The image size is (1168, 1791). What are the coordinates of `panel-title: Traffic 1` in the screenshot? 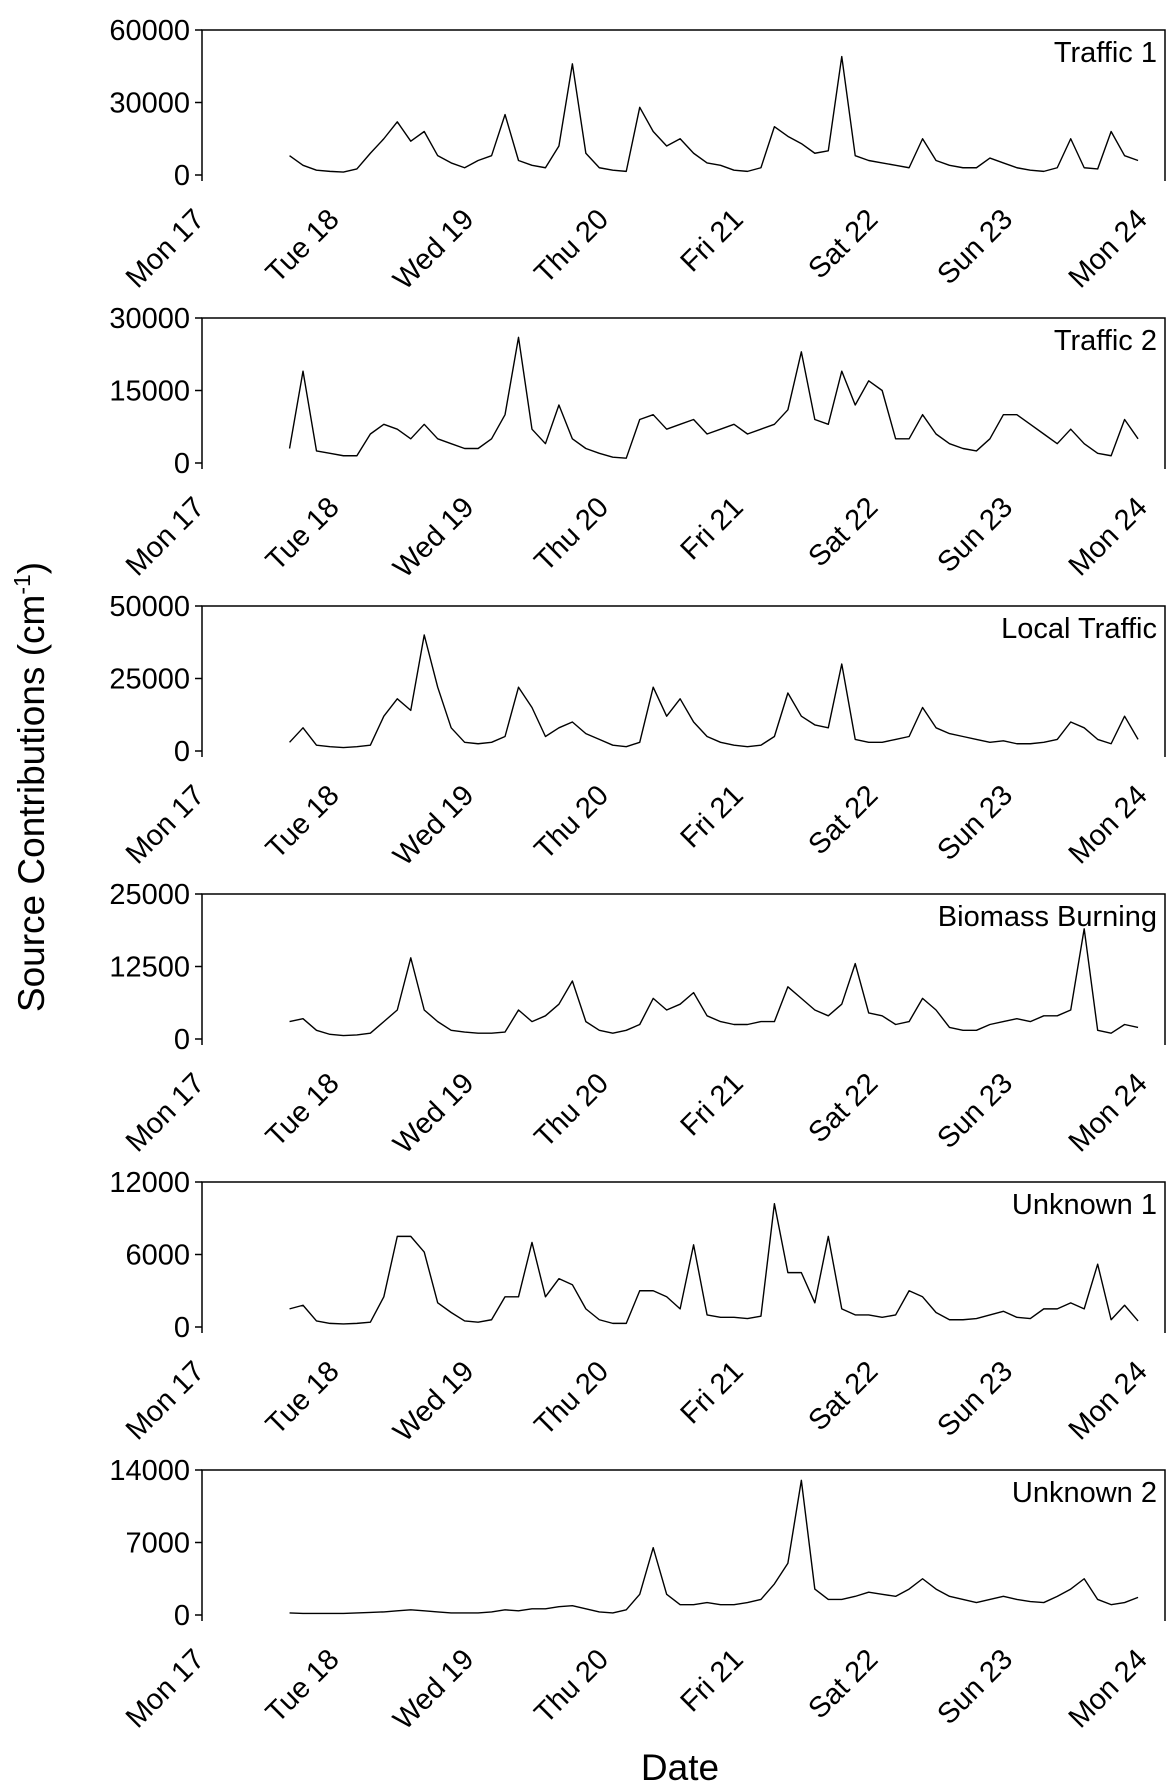 It's located at (1105, 53).